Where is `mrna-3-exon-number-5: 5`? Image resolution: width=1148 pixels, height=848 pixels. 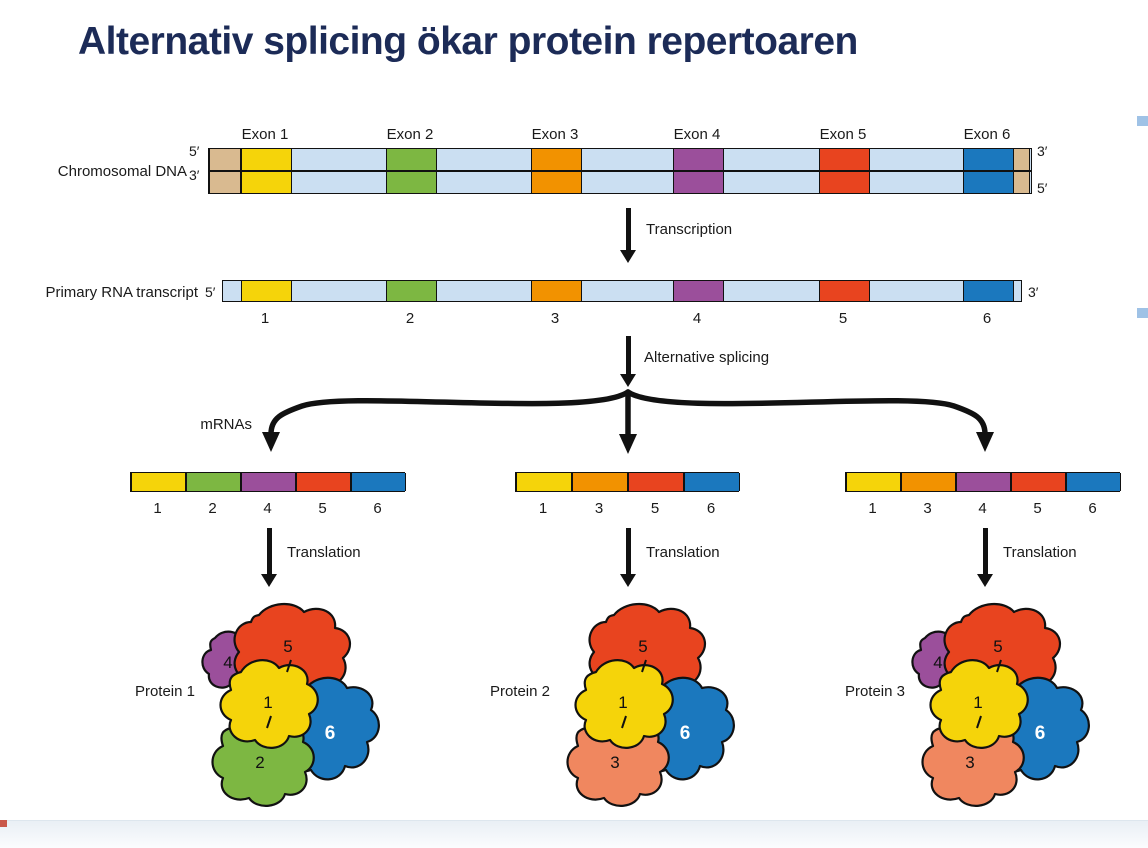
mrna-3-exon-number-5: 5 is located at coordinates (1037, 508).